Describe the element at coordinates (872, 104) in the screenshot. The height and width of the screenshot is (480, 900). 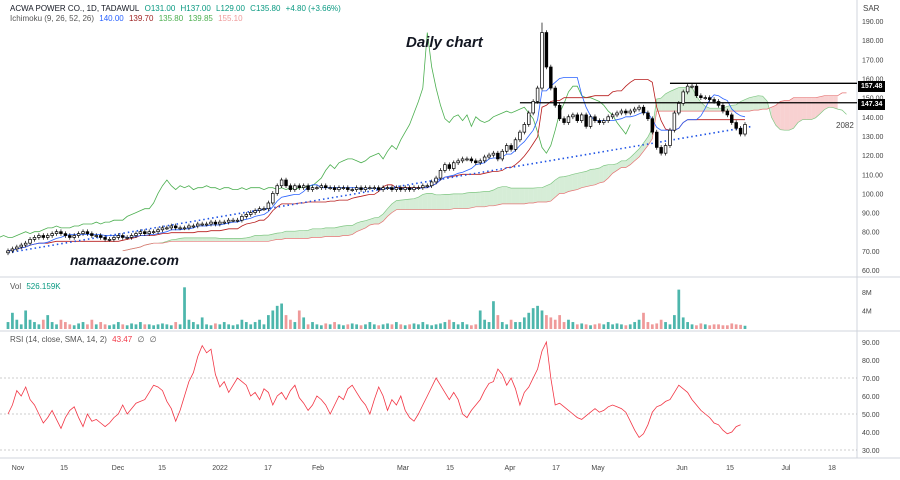
I see `level-tag-lower: 147.34` at that location.